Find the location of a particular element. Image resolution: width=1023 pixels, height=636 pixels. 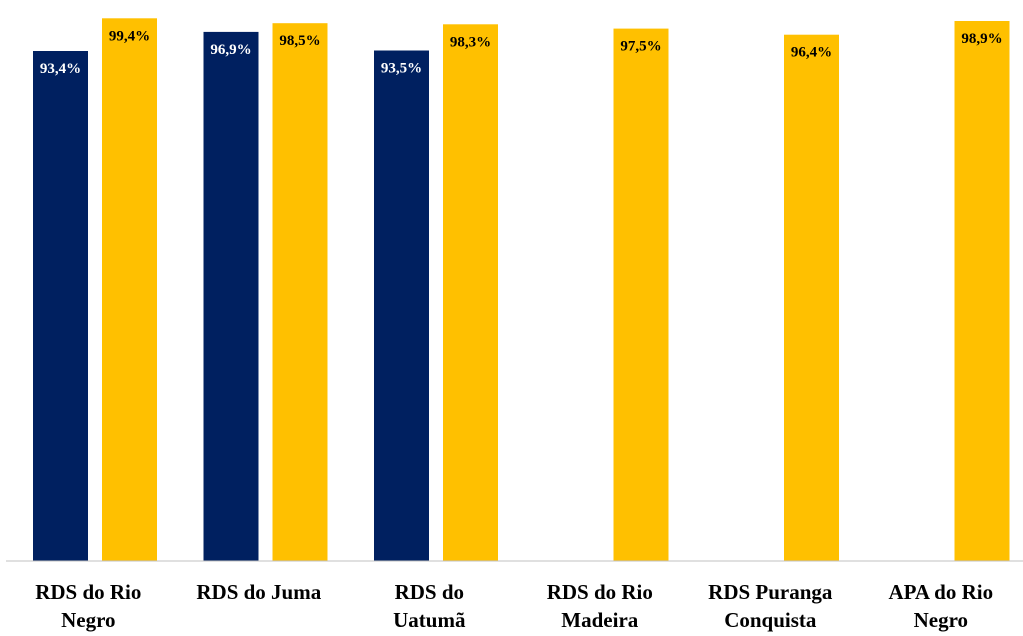

category-label-1-line-0: RDS do Juma is located at coordinates (258, 592).